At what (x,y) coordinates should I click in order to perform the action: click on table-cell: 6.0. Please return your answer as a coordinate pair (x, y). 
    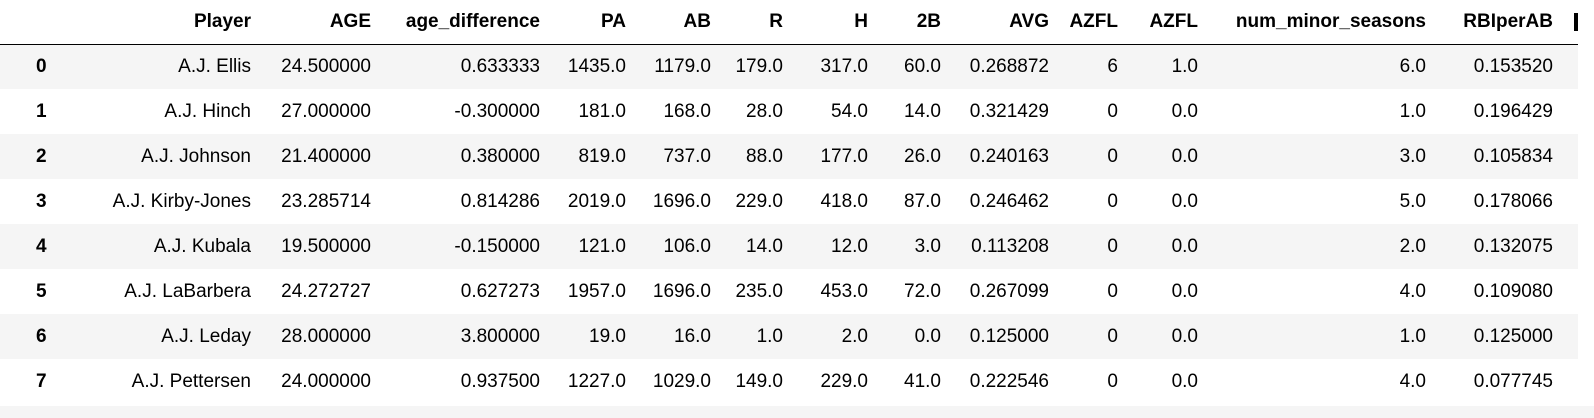
    Looking at the image, I should click on (1412, 66).